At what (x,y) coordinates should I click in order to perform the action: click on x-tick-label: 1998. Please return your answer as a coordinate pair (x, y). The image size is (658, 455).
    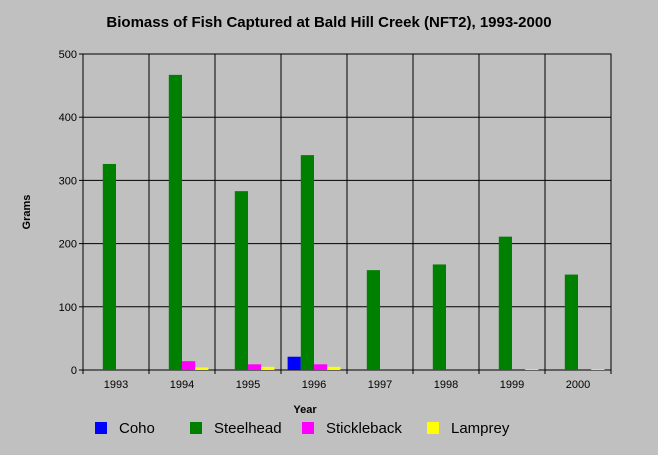
    Looking at the image, I should click on (446, 385).